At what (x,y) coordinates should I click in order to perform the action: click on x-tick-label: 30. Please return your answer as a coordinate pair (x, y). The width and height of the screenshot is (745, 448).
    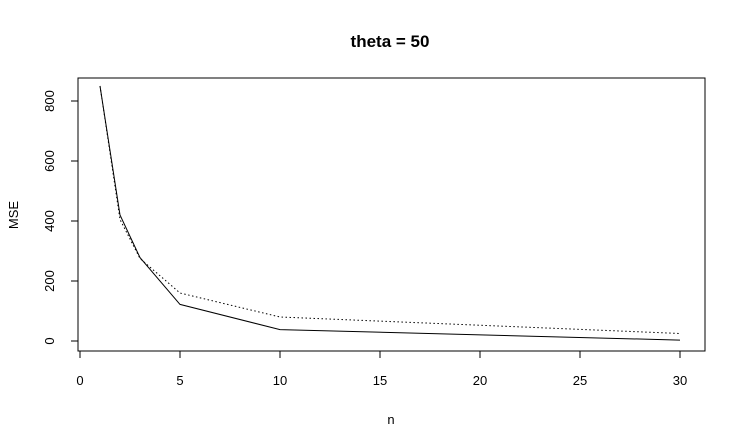
    Looking at the image, I should click on (680, 380).